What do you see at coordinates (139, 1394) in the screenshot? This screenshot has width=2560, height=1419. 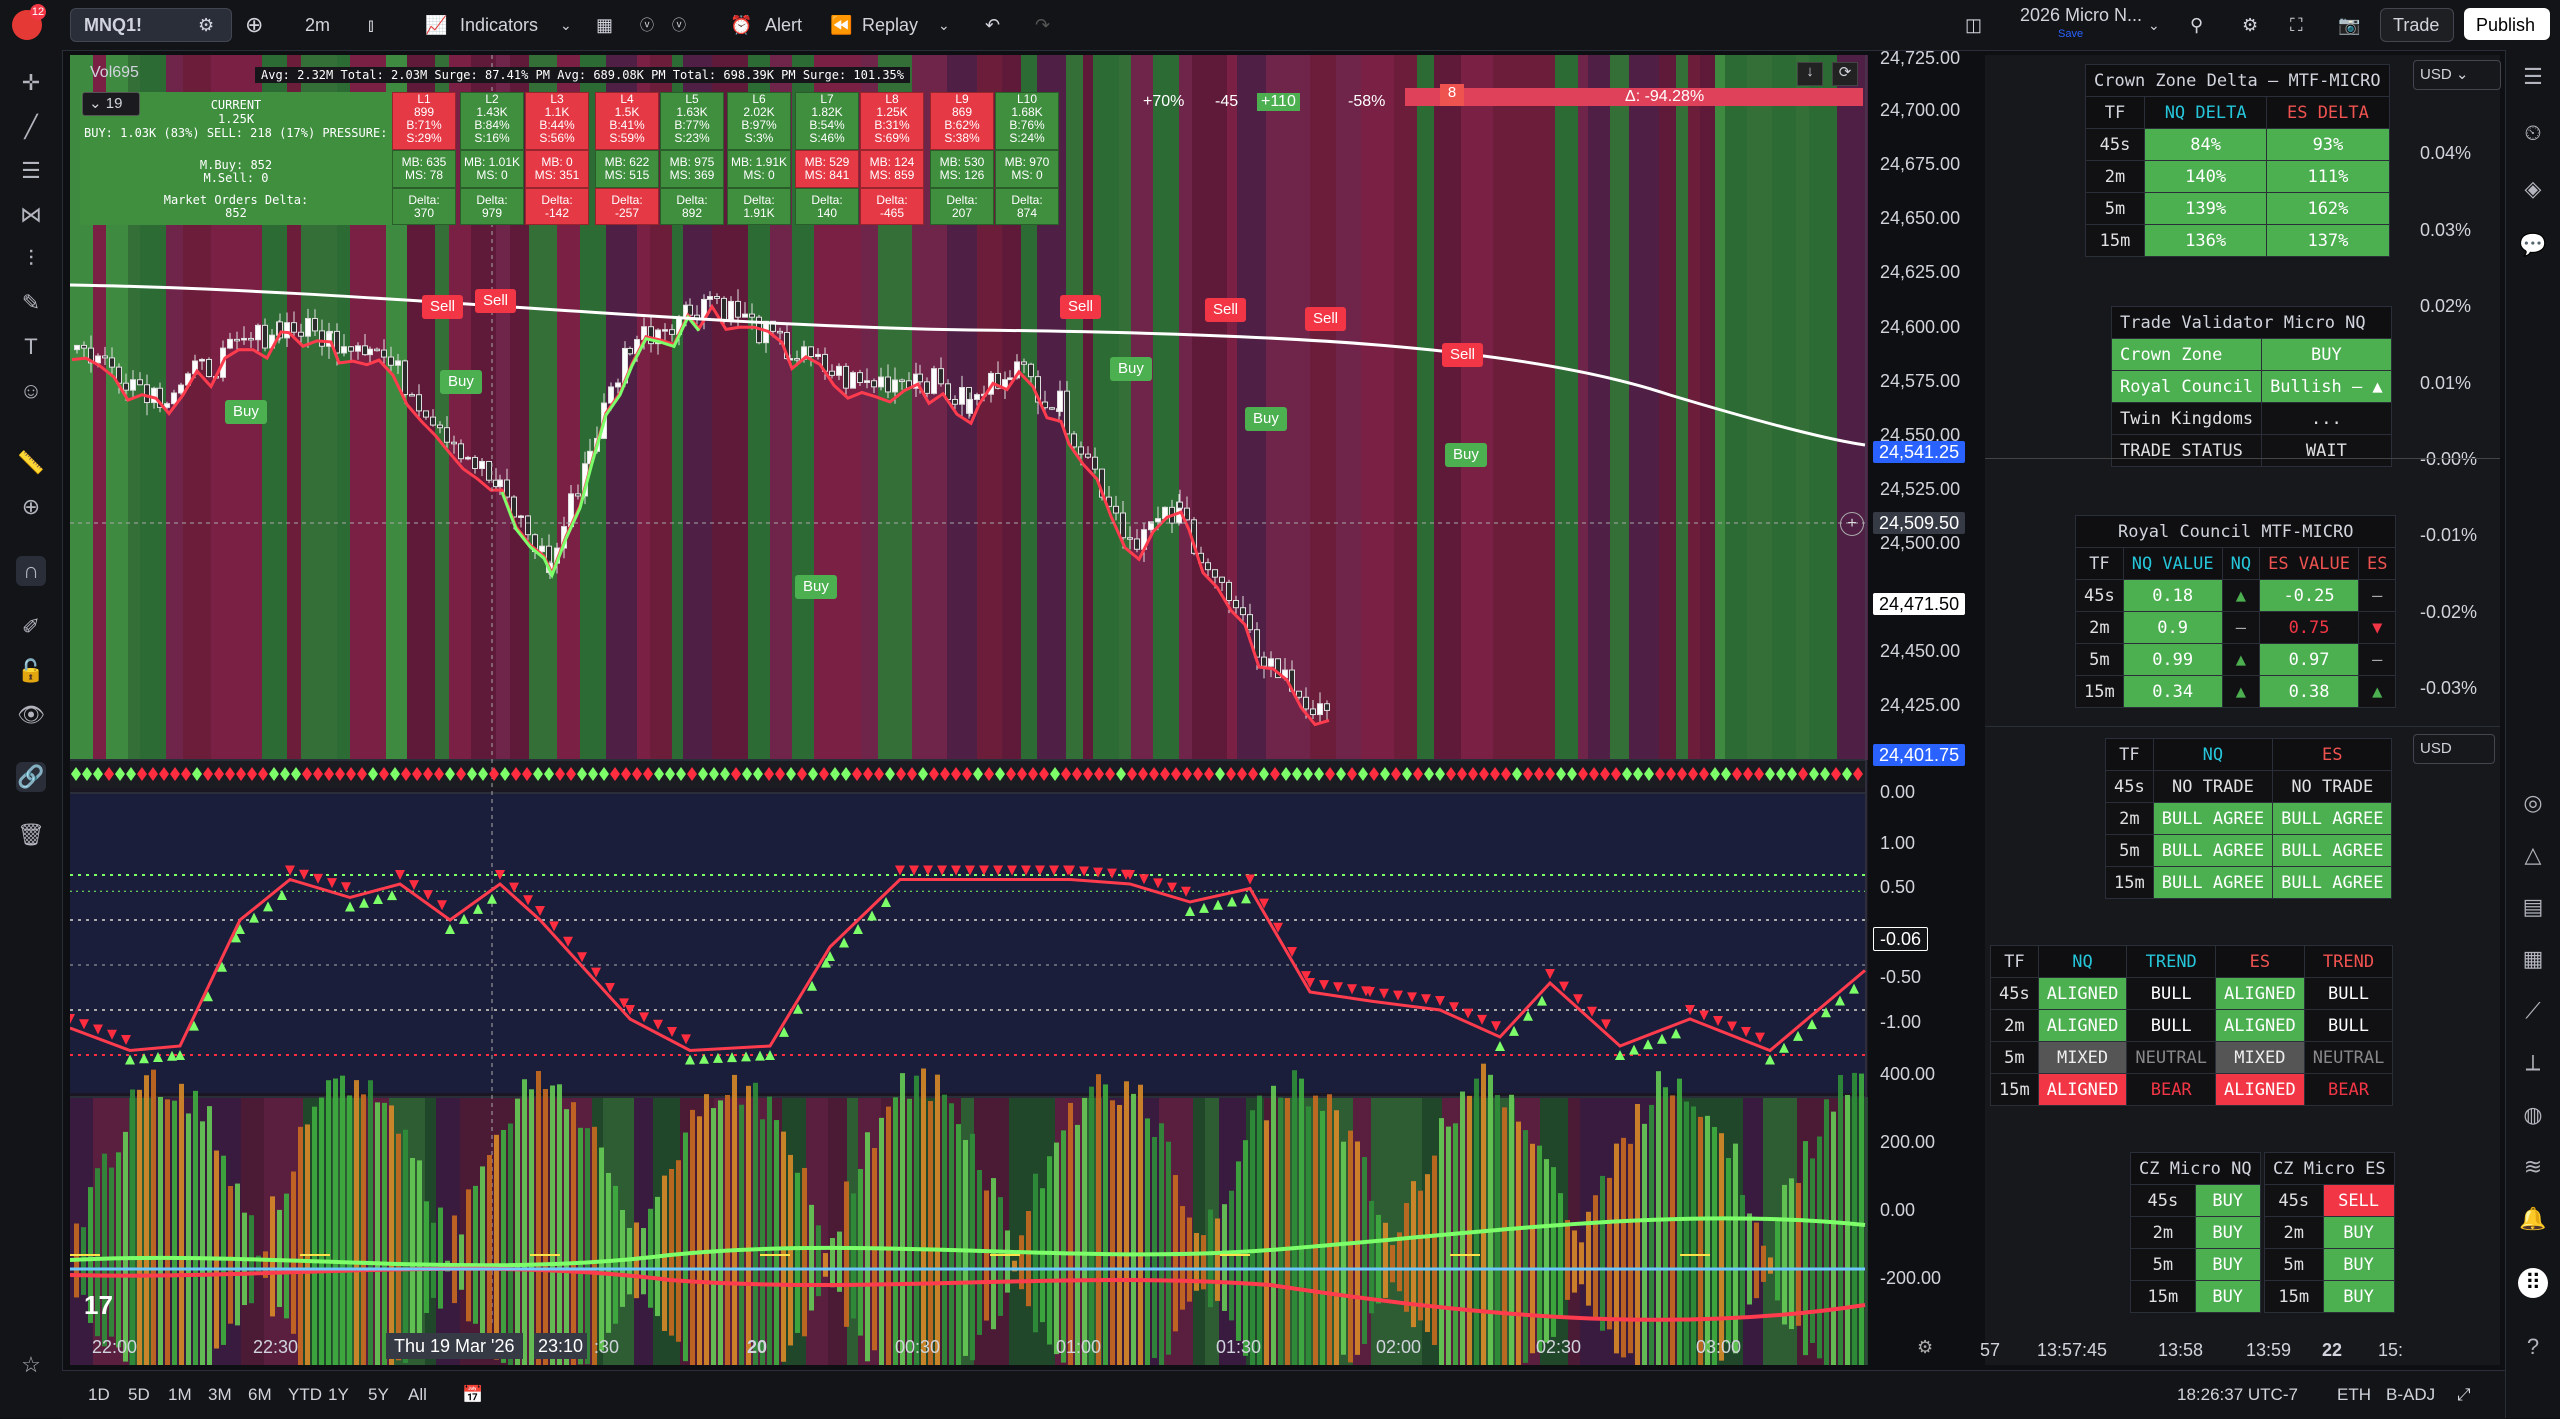 I see `range-button-5d: 5D` at bounding box center [139, 1394].